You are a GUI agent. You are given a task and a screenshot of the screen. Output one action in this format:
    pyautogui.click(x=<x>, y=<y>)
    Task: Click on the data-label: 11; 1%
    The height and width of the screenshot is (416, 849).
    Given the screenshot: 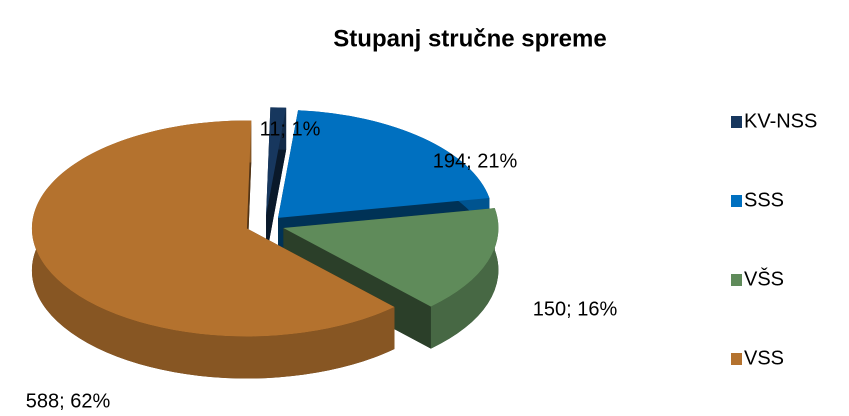 What is the action you would take?
    pyautogui.click(x=290, y=129)
    